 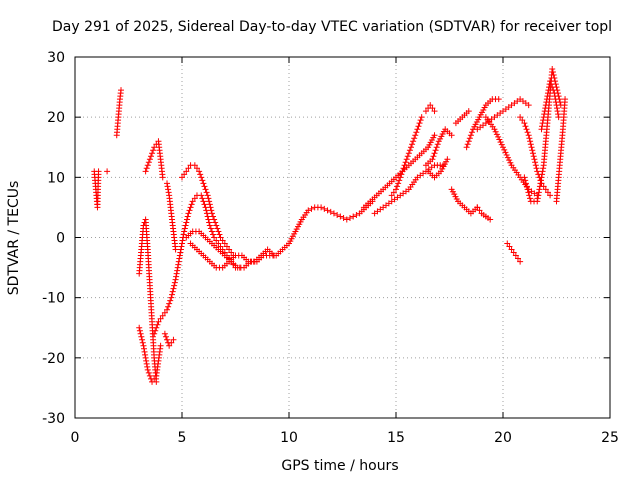 I want to click on y-tick-label: 10, so click(x=56, y=178).